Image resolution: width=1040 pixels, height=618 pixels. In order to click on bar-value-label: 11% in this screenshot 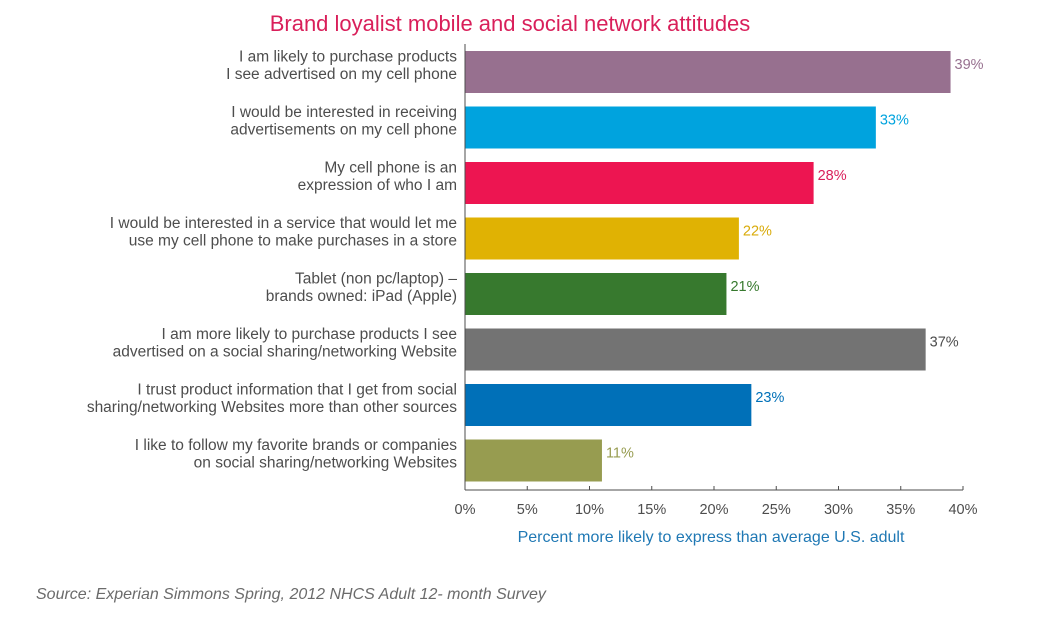, I will do `click(620, 454)`.